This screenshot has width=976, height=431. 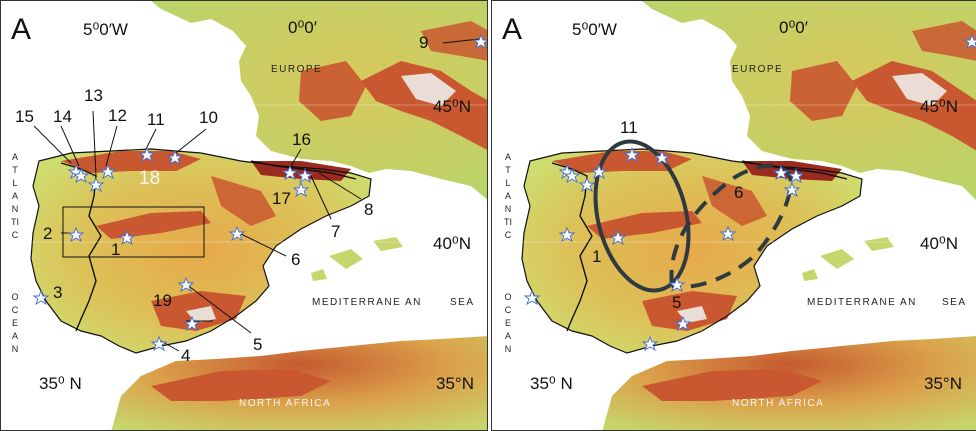 I want to click on site-number: 6, so click(x=296, y=259).